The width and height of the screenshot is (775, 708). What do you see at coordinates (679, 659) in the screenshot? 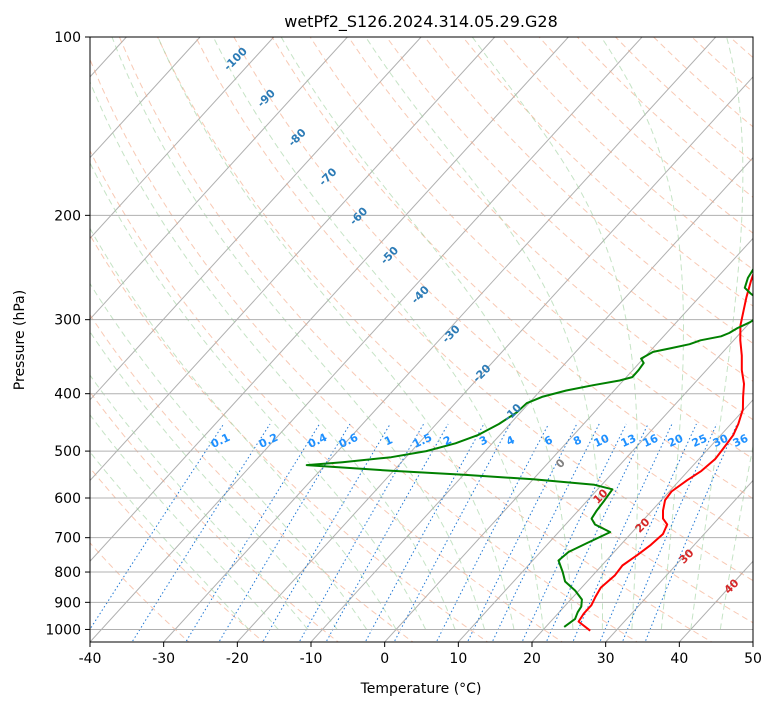
I see `x-tick-label: 40` at bounding box center [679, 659].